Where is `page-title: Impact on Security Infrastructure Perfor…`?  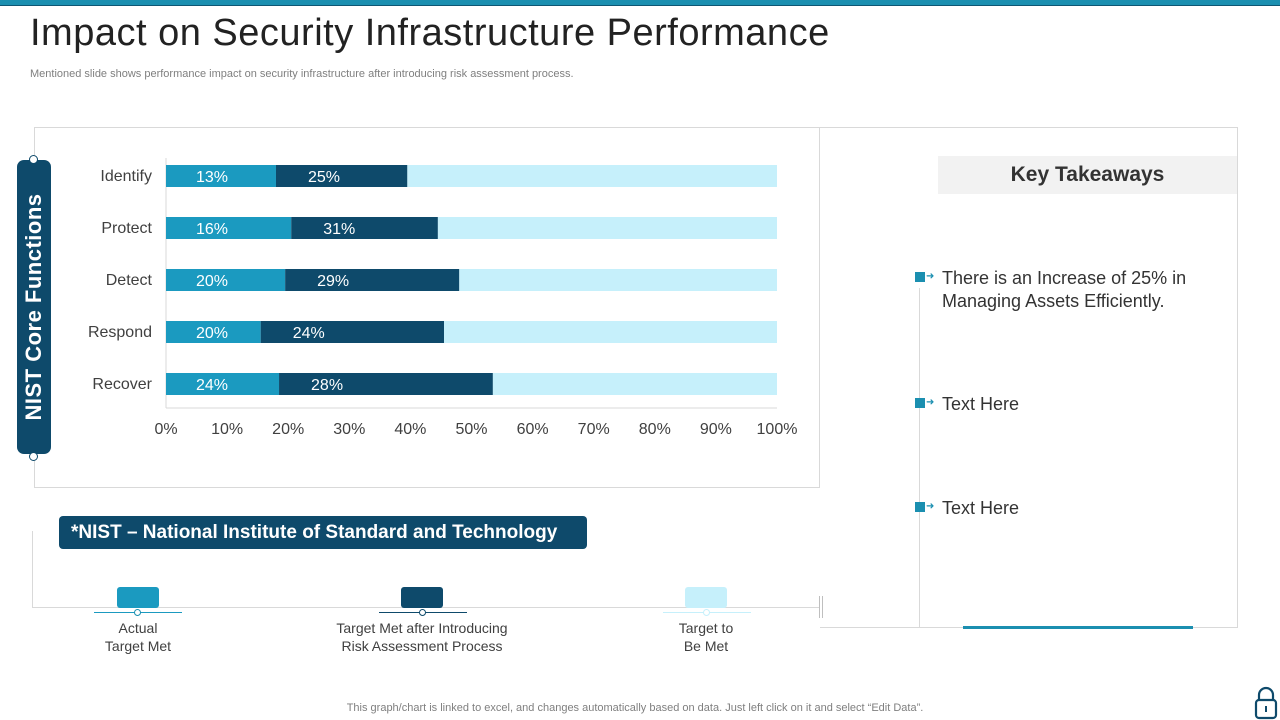
page-title: Impact on Security Infrastructure Perfor… is located at coordinates (430, 33).